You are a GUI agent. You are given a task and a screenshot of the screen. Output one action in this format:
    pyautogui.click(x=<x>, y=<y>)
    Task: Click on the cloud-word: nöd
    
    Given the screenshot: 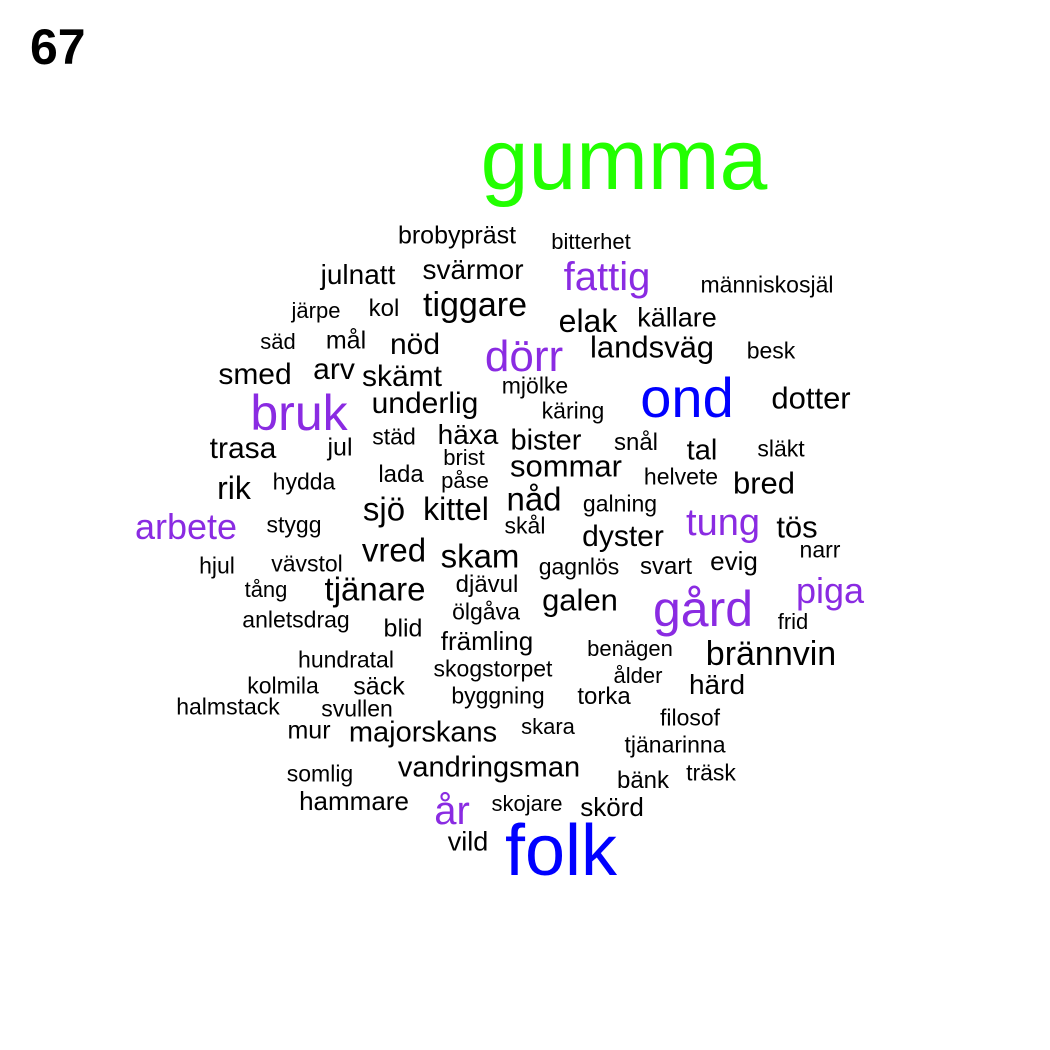 What is the action you would take?
    pyautogui.click(x=415, y=344)
    